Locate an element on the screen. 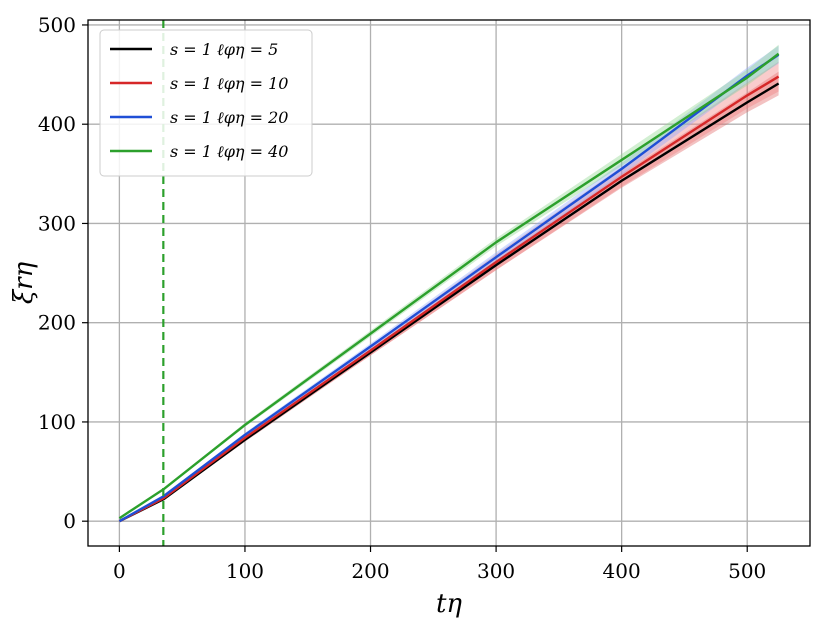  x-tick-label: 500 is located at coordinates (747, 571).